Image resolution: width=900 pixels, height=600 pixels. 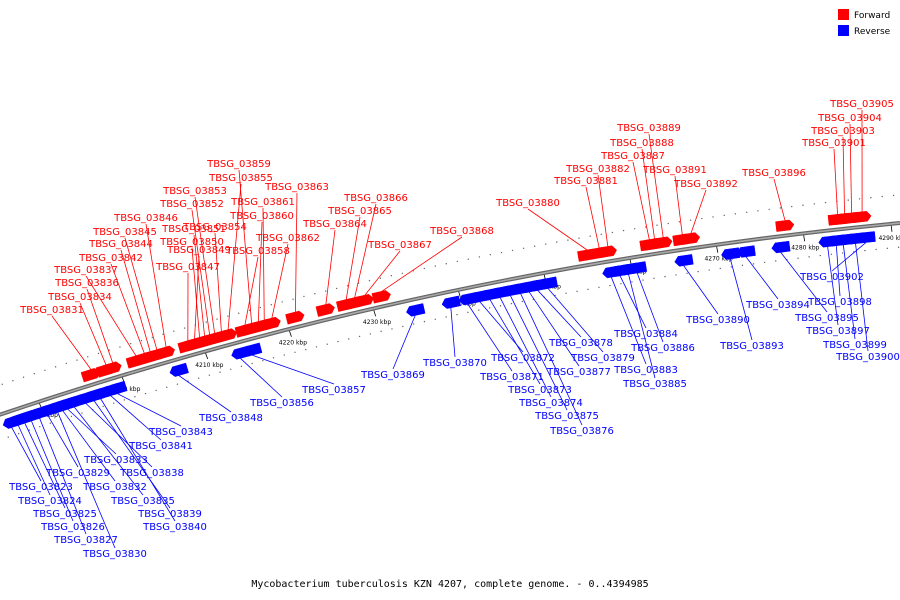 What do you see at coordinates (751, 346) in the screenshot?
I see `tbsg-03893-label: TBSG_03893` at bounding box center [751, 346].